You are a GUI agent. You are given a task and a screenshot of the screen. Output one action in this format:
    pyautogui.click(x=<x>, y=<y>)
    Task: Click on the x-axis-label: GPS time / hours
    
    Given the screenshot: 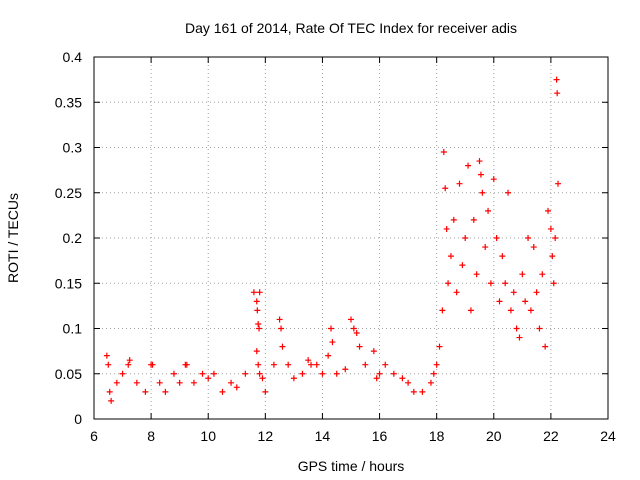 What is the action you would take?
    pyautogui.click(x=351, y=466)
    